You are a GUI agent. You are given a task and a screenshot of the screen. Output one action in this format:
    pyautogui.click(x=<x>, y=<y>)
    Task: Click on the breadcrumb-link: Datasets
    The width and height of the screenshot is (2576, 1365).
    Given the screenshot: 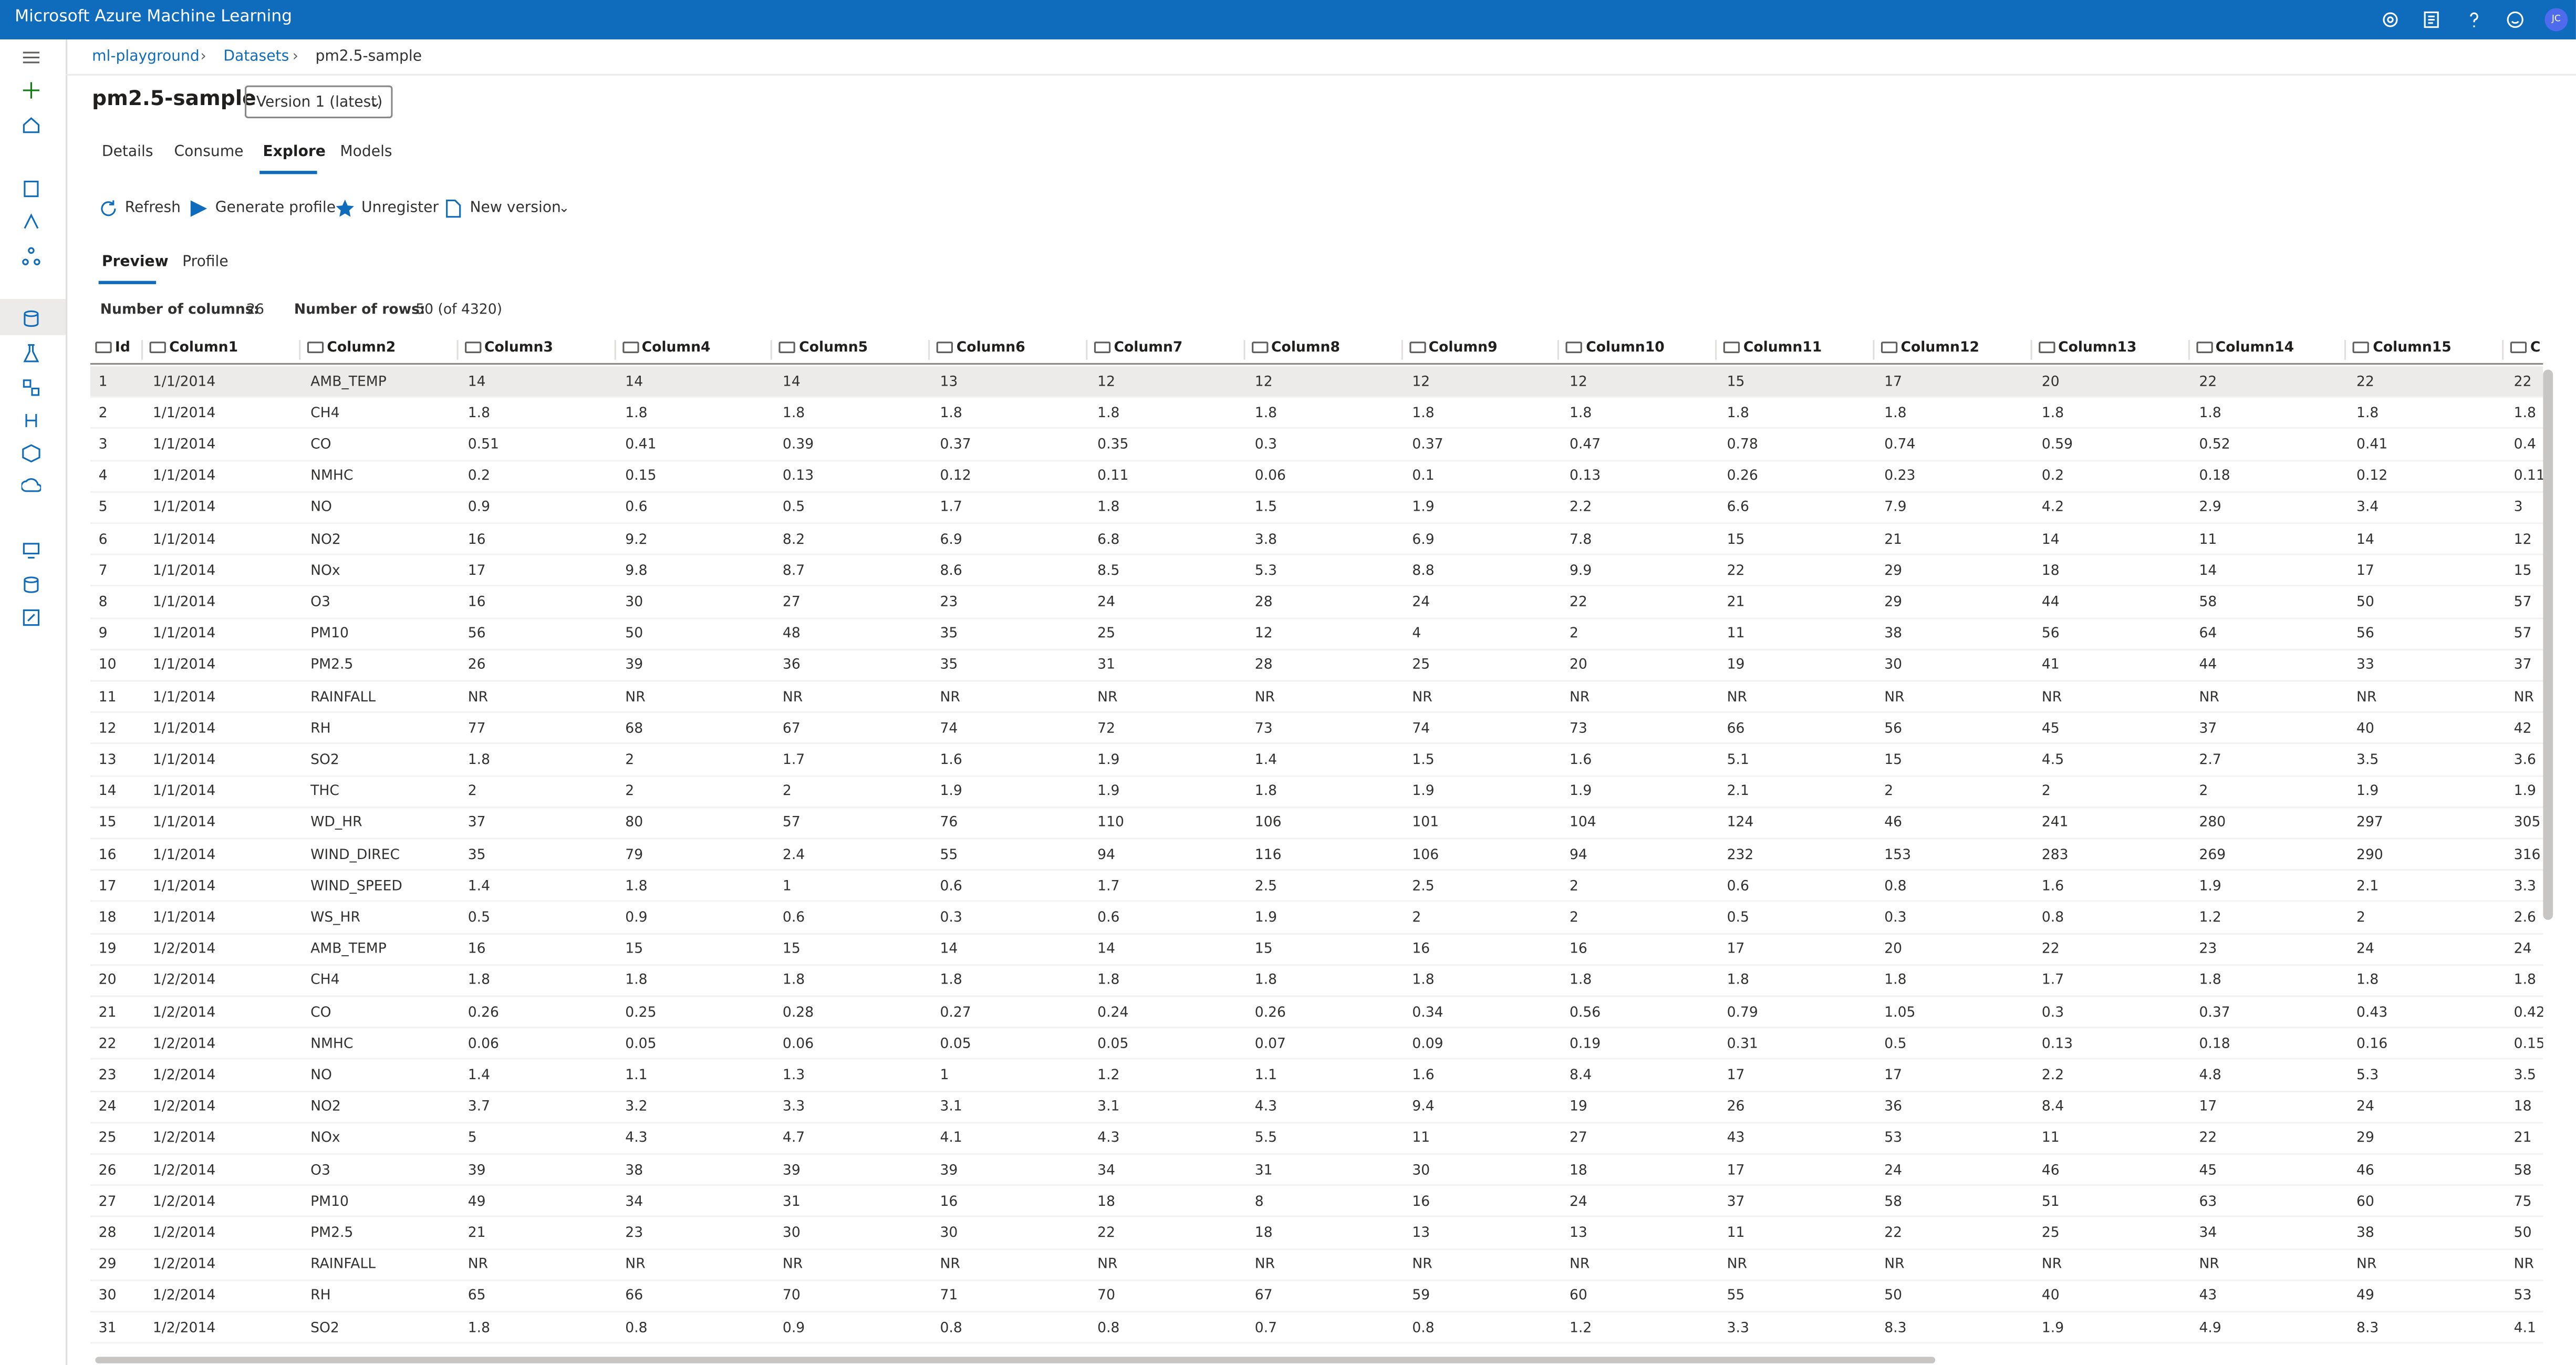 What is the action you would take?
    pyautogui.click(x=256, y=57)
    